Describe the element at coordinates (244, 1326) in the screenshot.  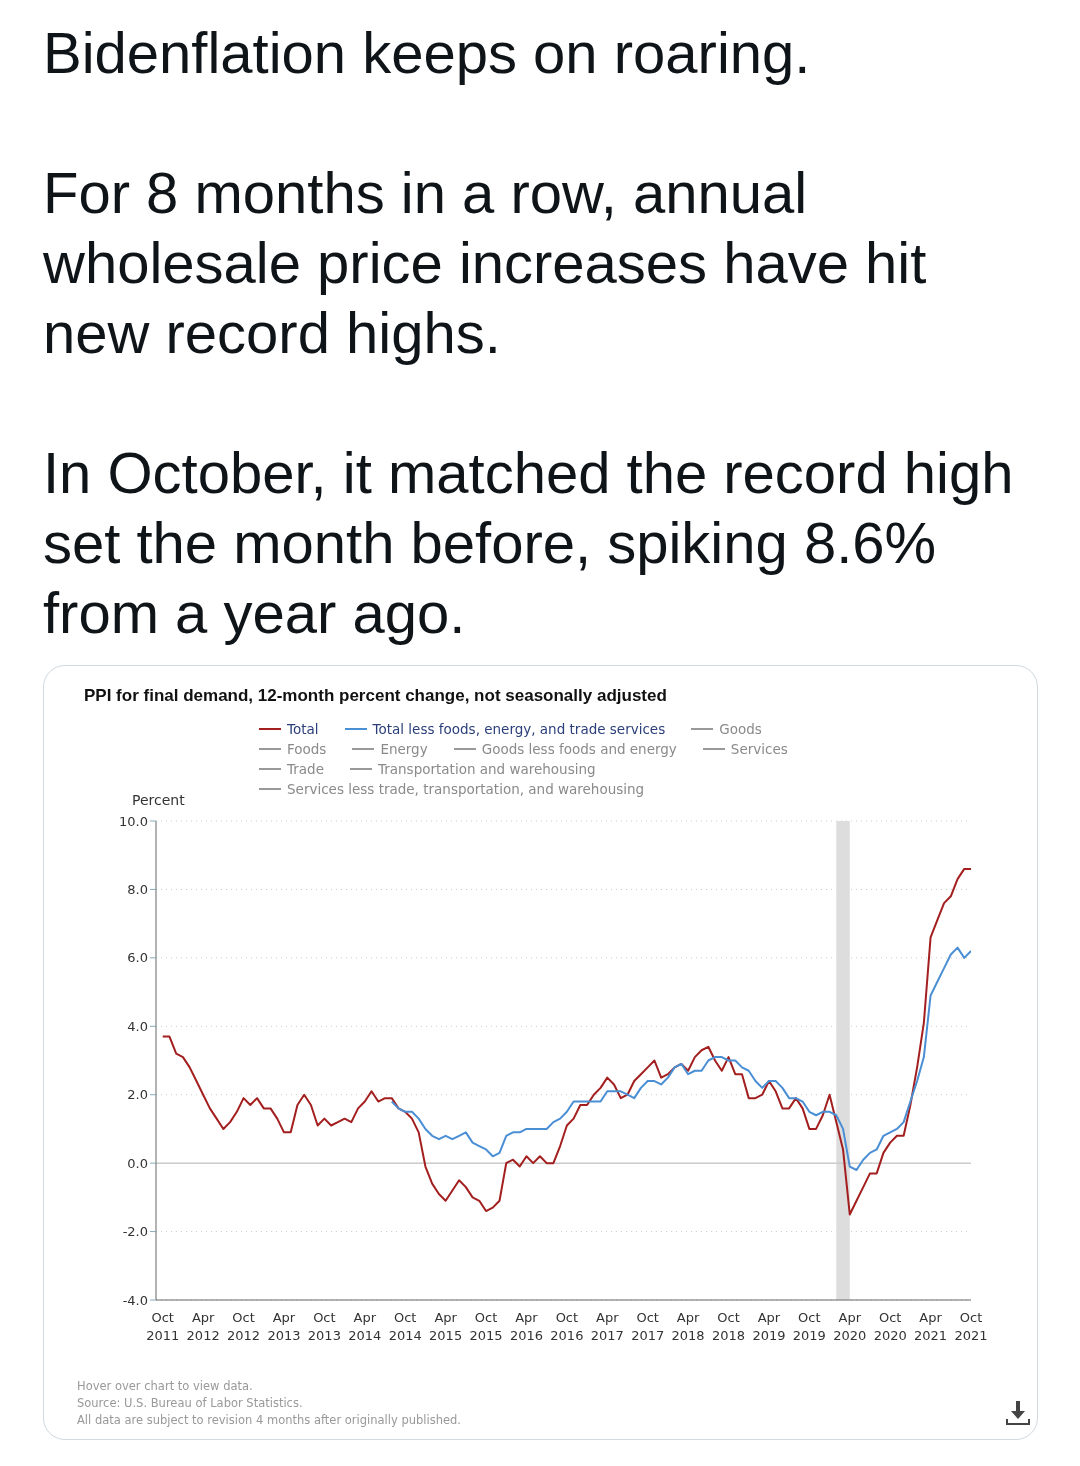
I see `x-tick-label: Oct 2012` at that location.